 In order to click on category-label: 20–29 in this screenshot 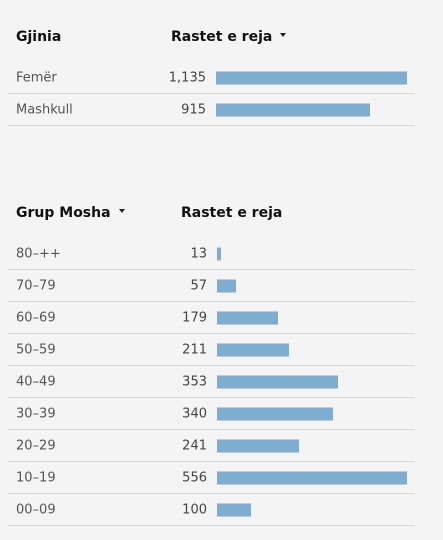, I will do `click(36, 445)`.